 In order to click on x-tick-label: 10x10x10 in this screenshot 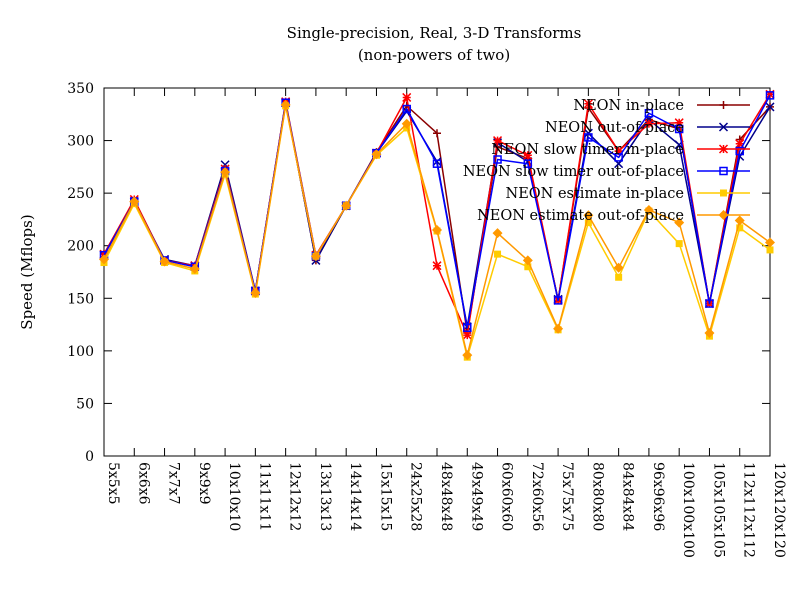, I will do `click(234, 496)`.